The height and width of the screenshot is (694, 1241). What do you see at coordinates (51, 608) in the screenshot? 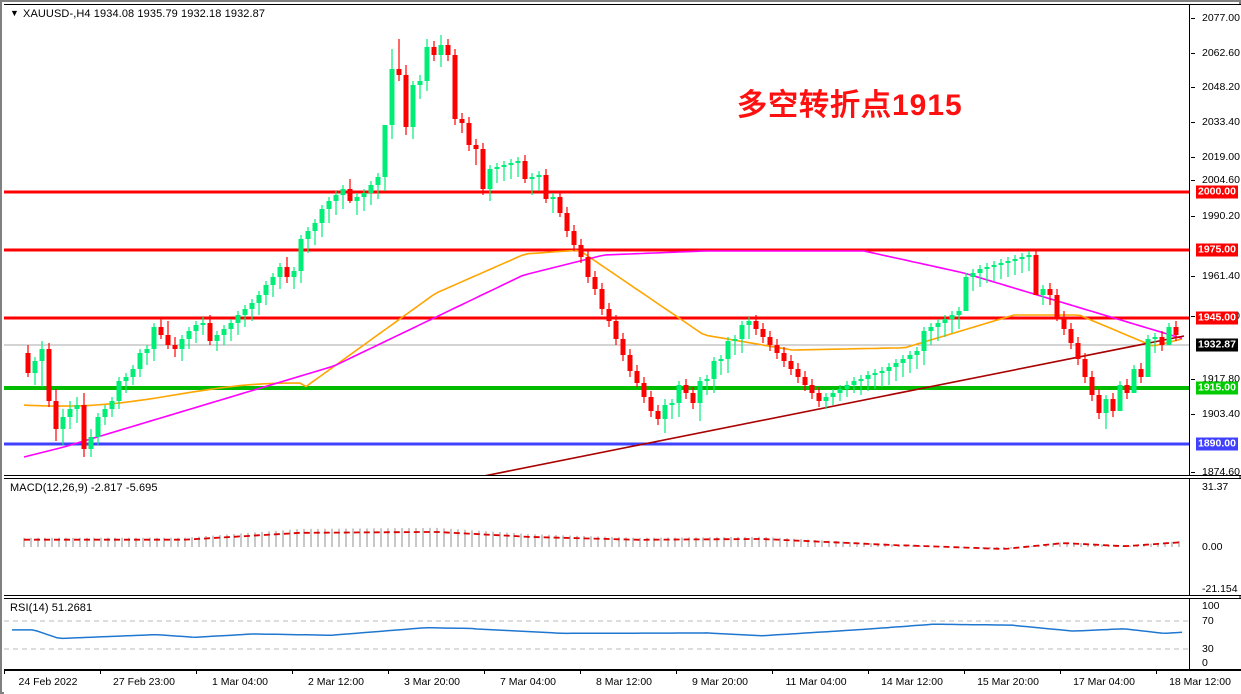
I see `rsi-header-label: RSI(14) 51.2681` at bounding box center [51, 608].